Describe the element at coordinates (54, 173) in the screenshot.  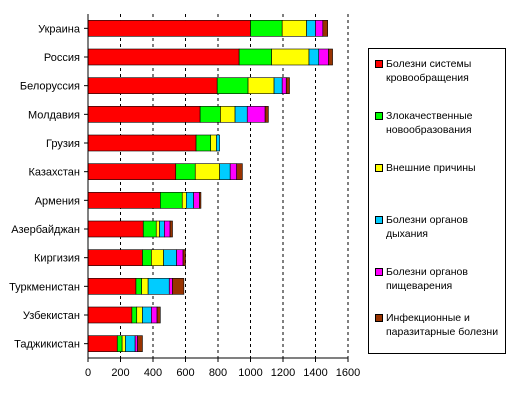
I see `category-label: Казахстан` at that location.